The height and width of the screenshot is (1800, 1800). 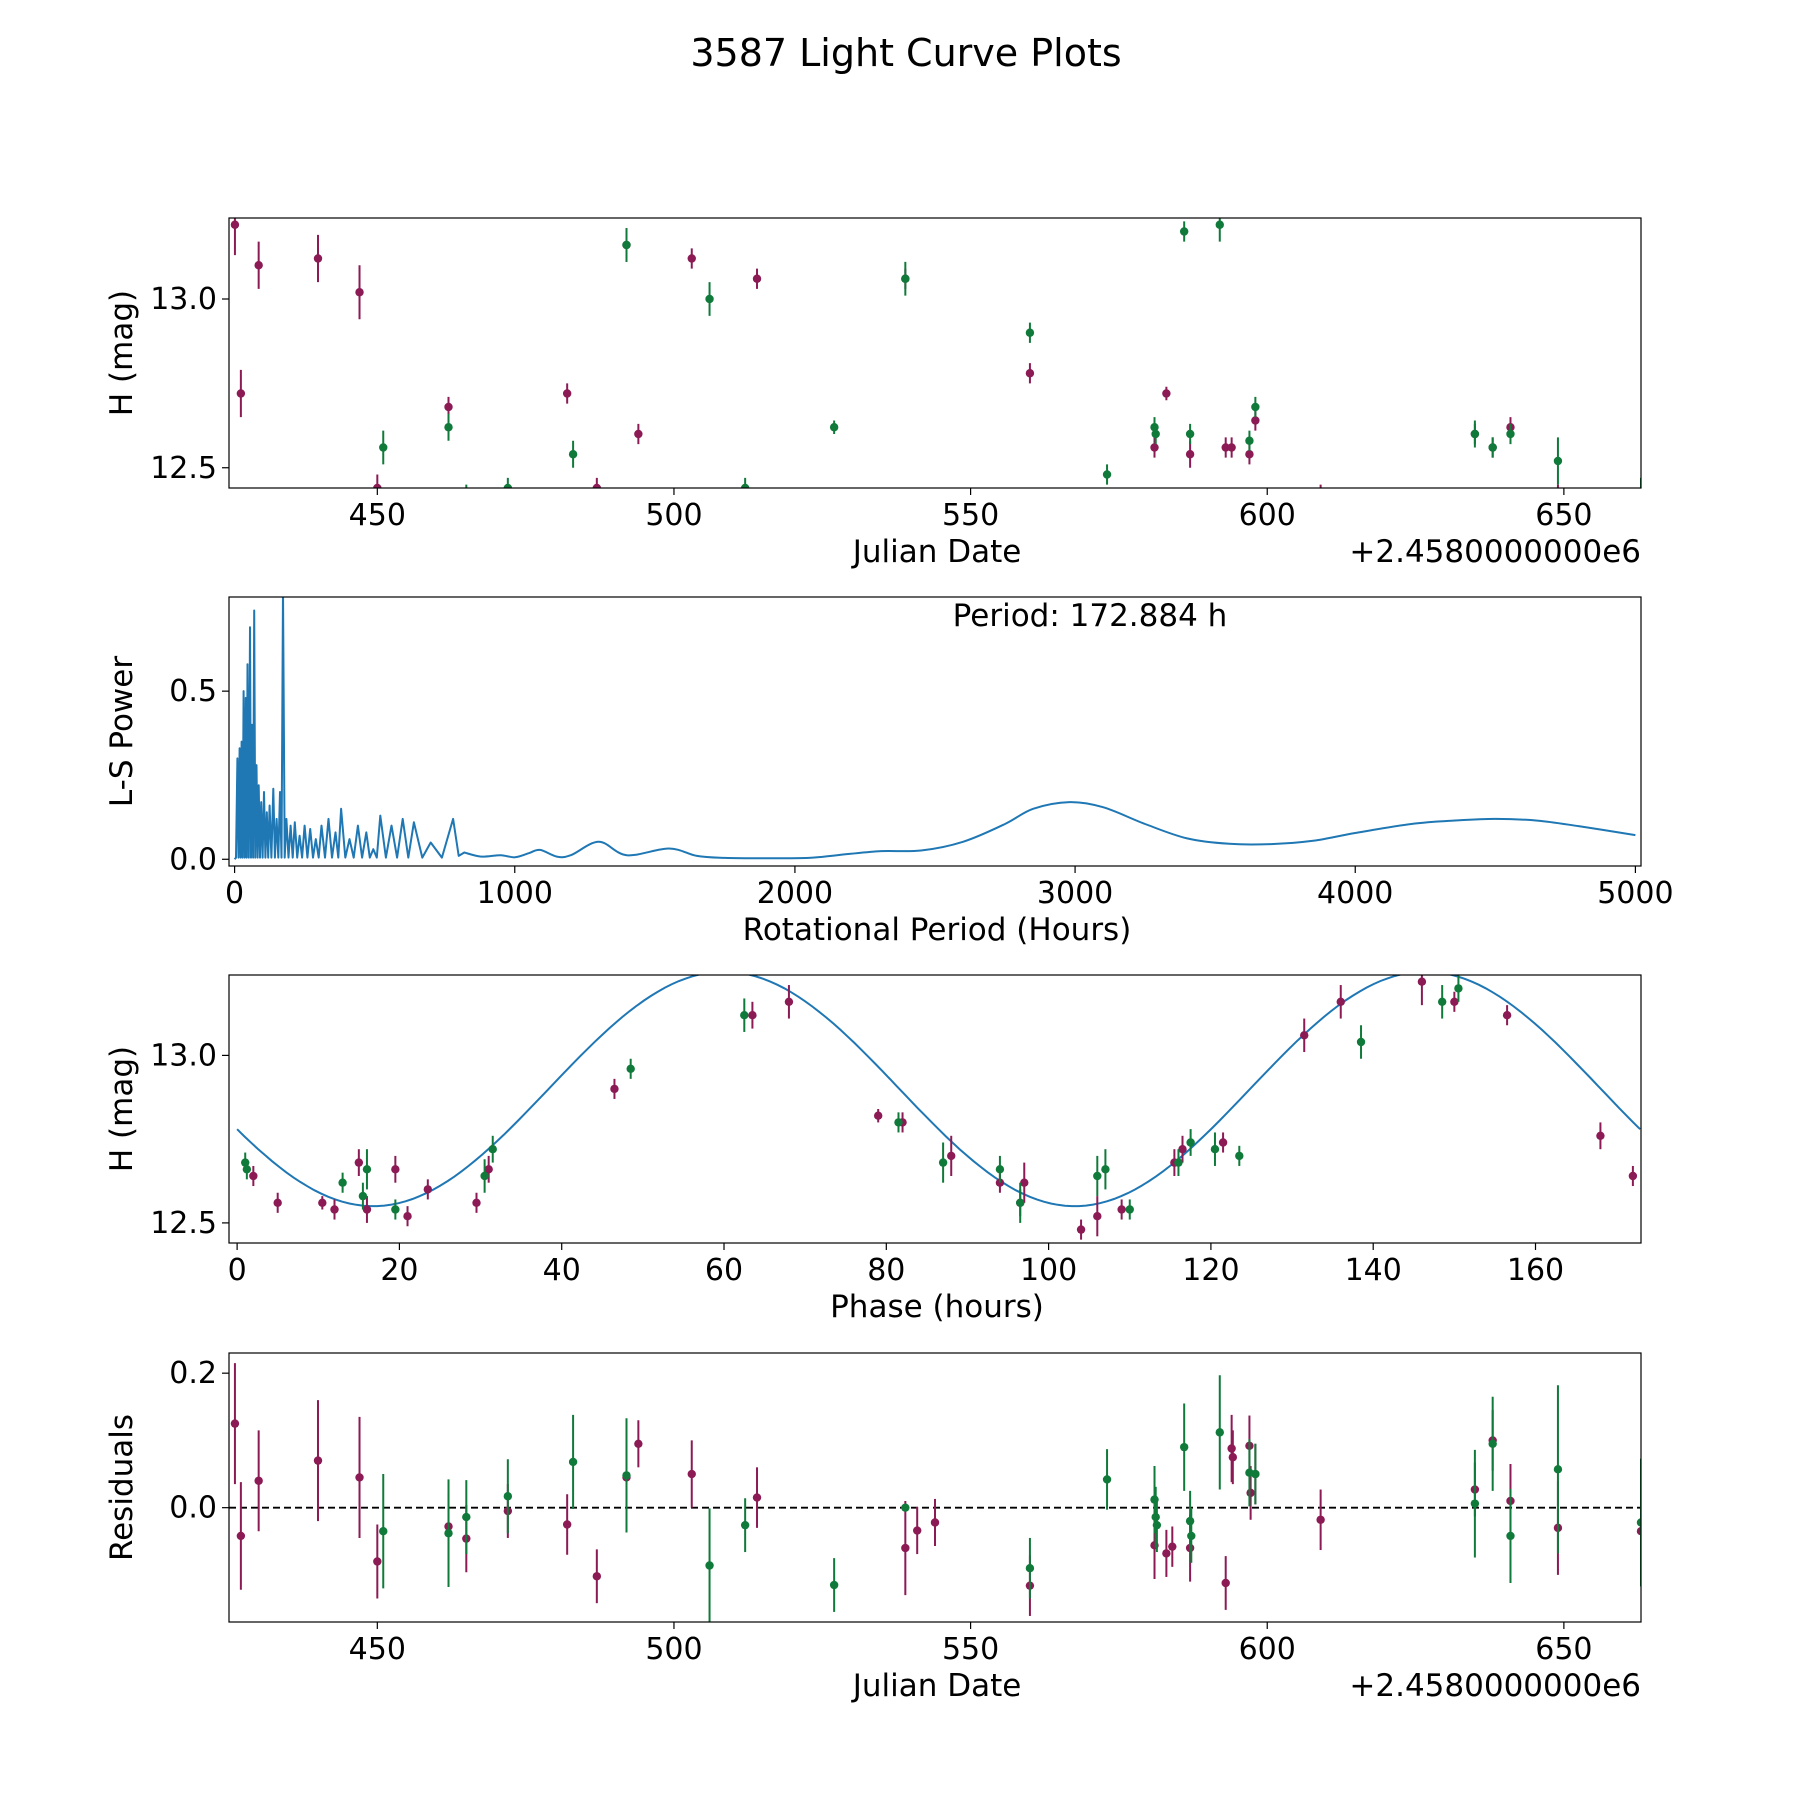 What do you see at coordinates (1355, 893) in the screenshot?
I see `x-tick-label: 4000` at bounding box center [1355, 893].